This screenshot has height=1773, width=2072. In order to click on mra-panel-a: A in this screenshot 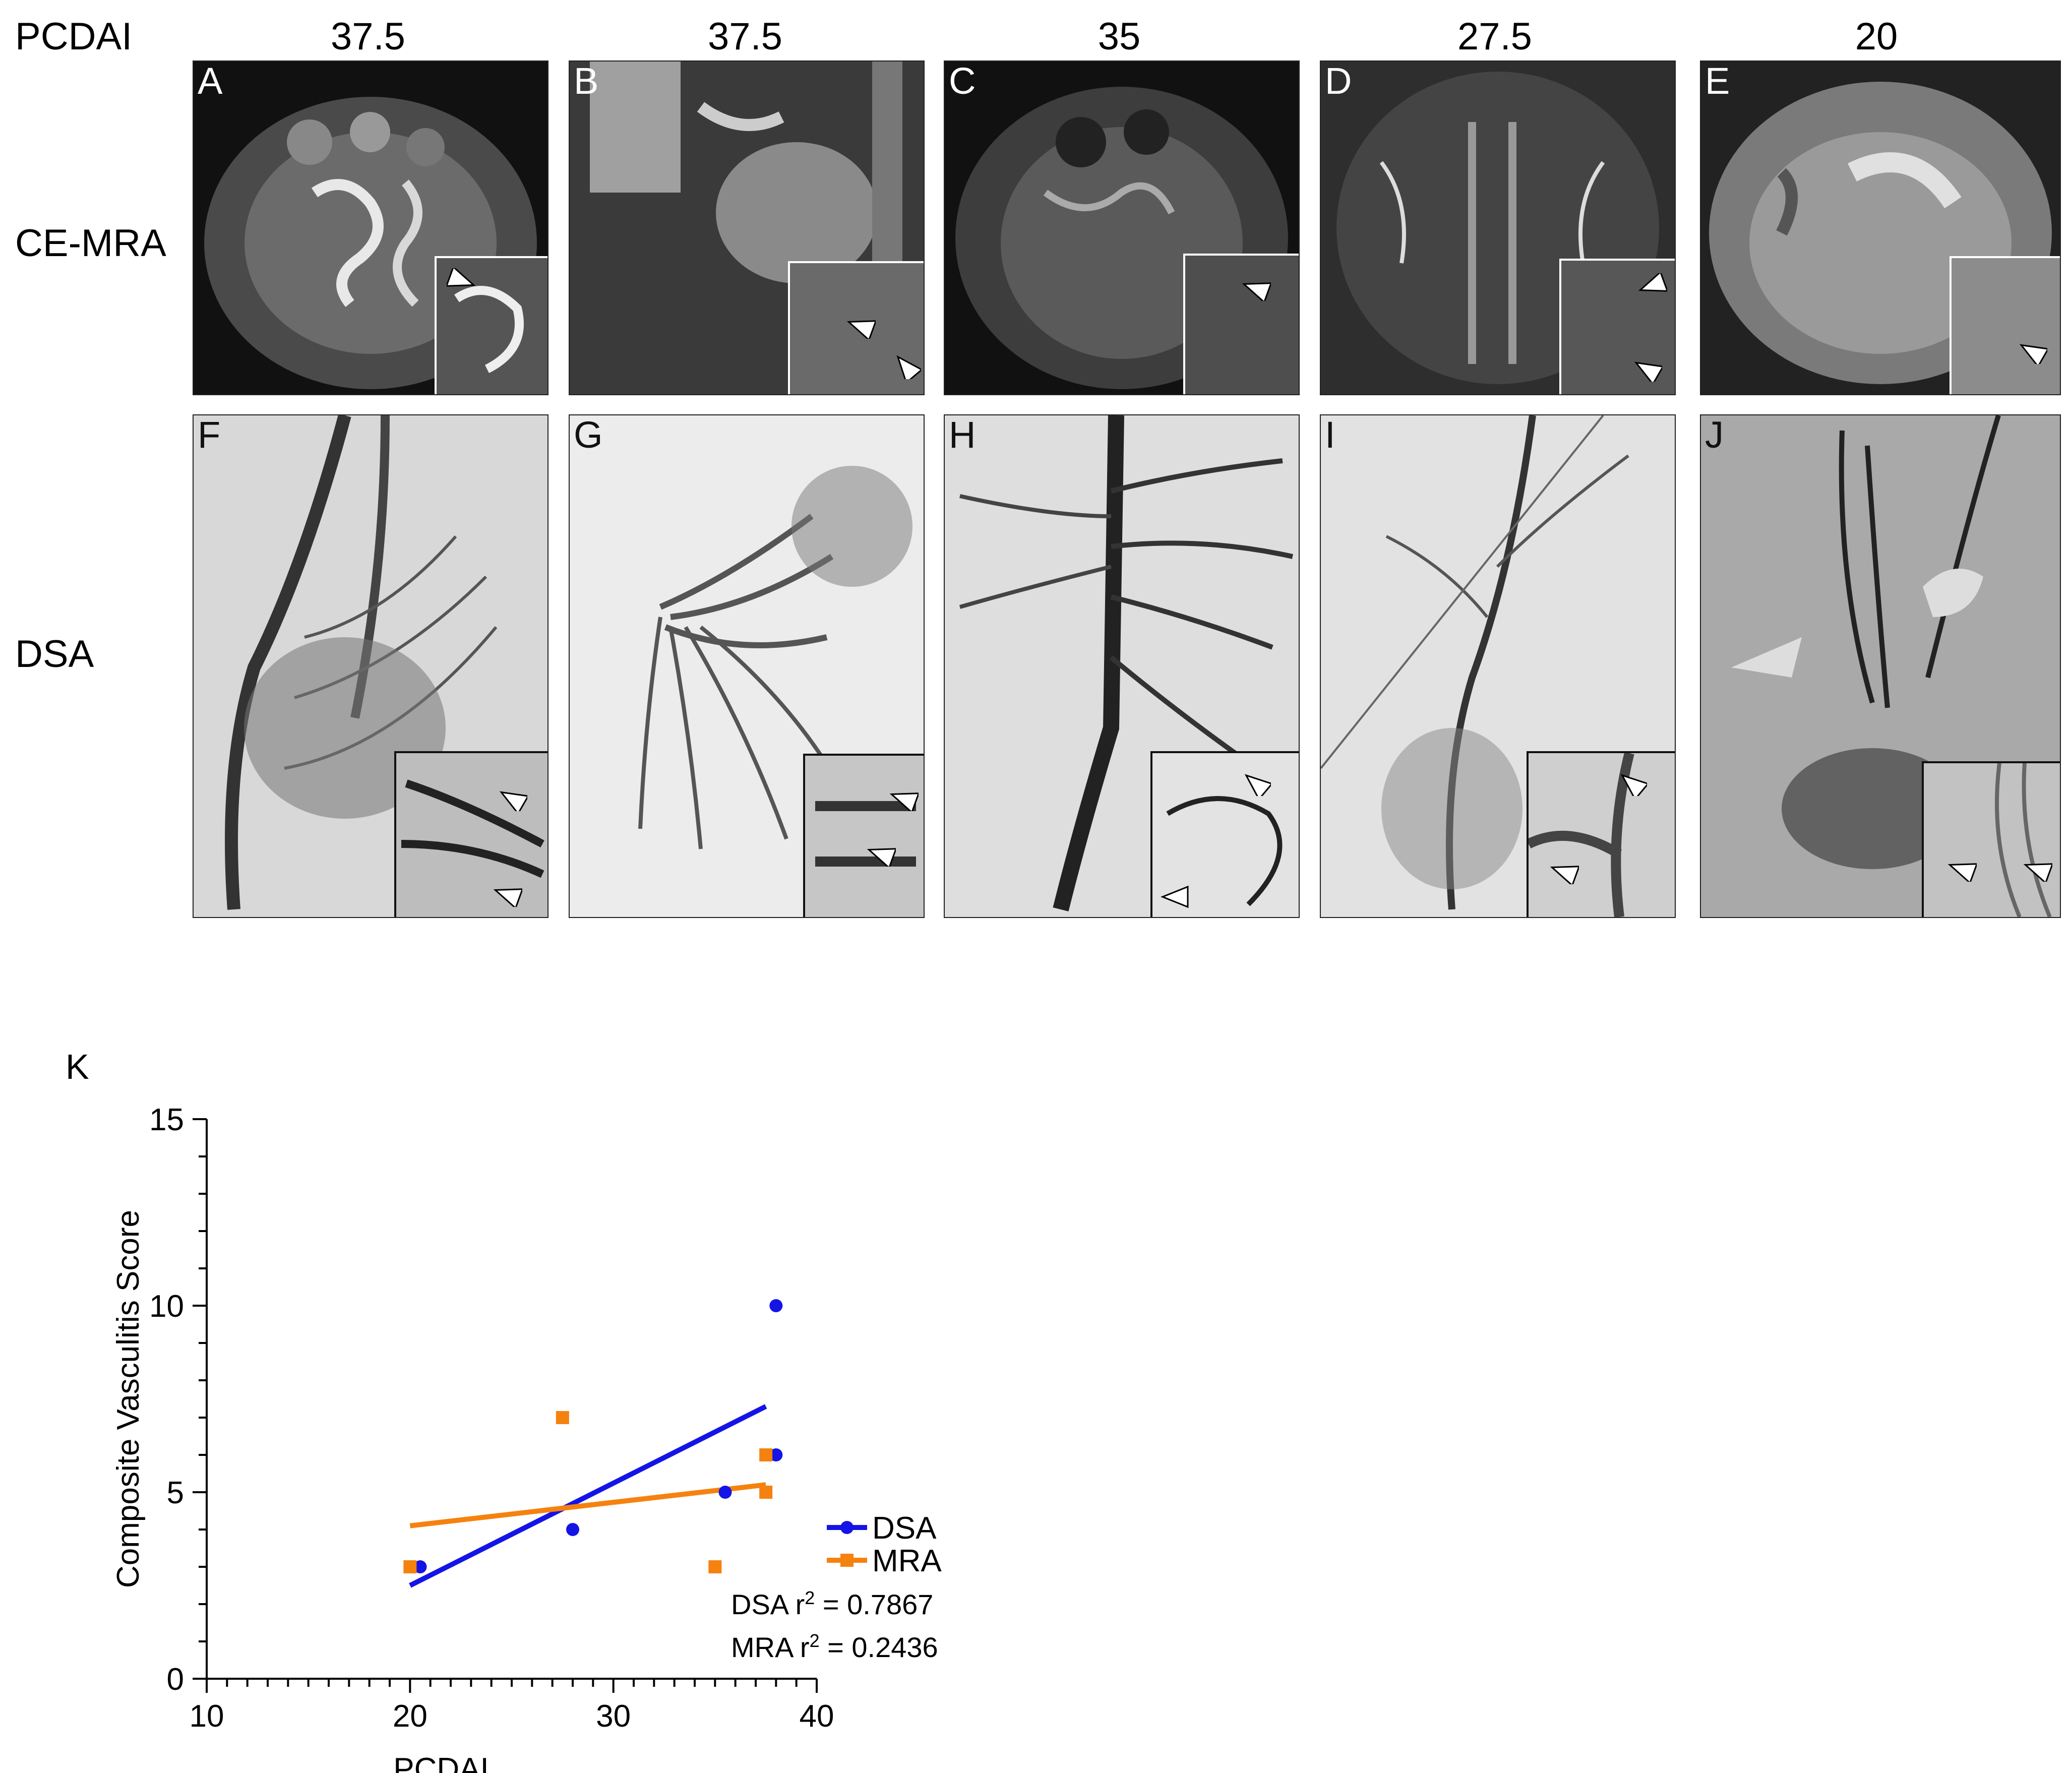, I will do `click(371, 227)`.